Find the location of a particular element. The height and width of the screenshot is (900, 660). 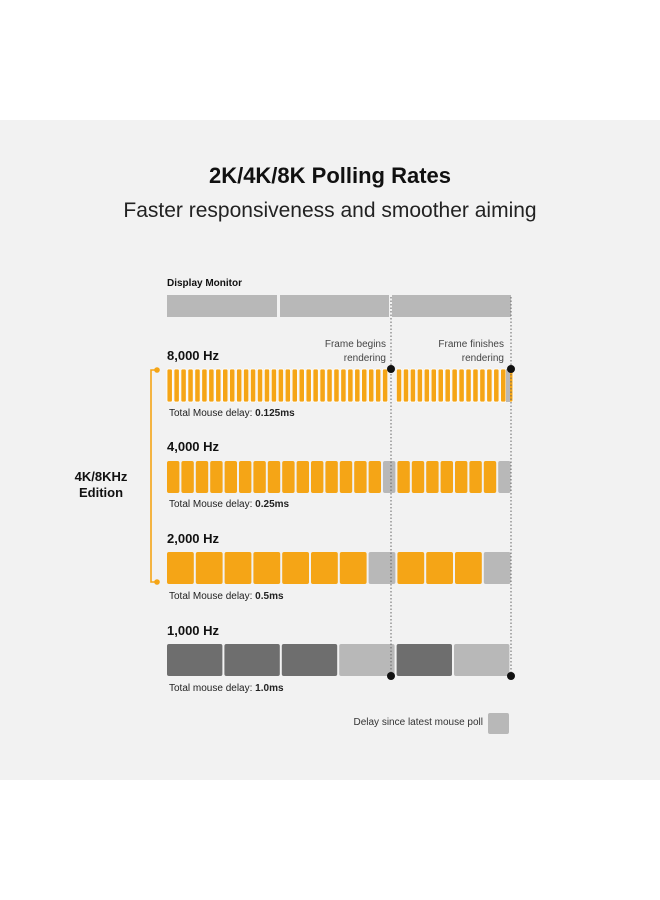

bars-2000 is located at coordinates (339, 568).